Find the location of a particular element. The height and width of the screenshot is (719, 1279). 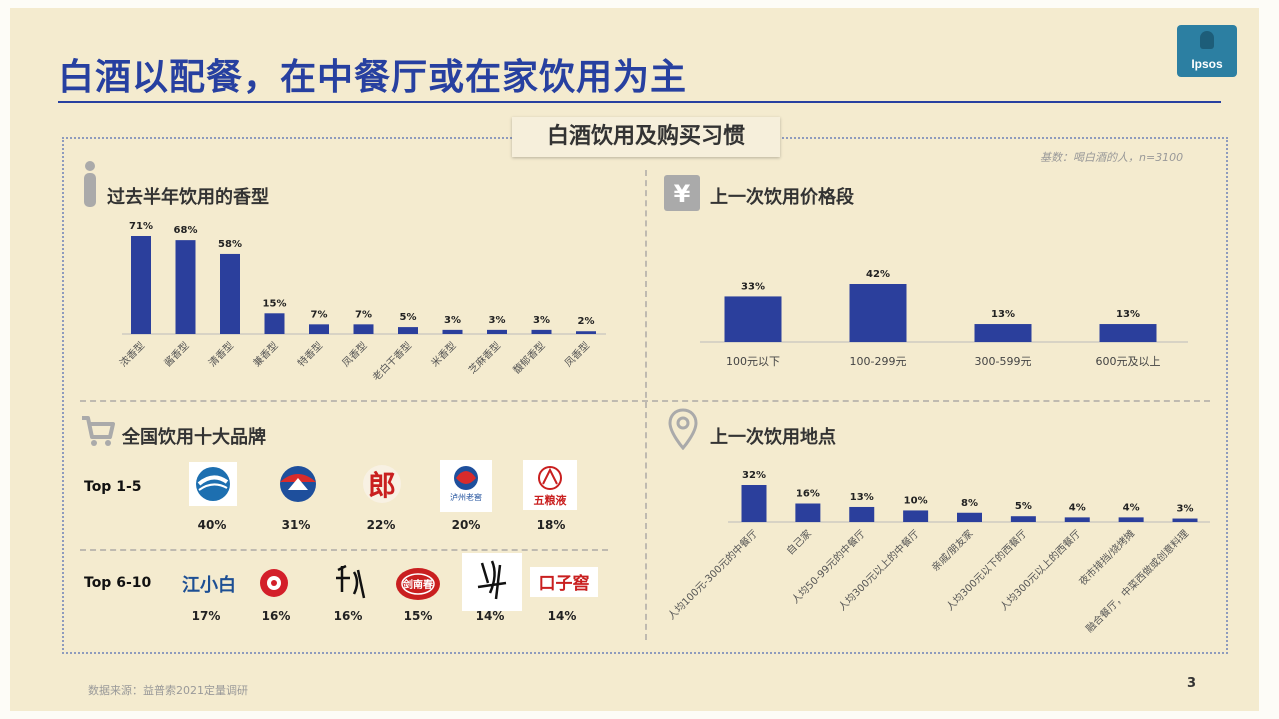

jiannanchun-logo-icon: 剑南春 is located at coordinates (418, 584).